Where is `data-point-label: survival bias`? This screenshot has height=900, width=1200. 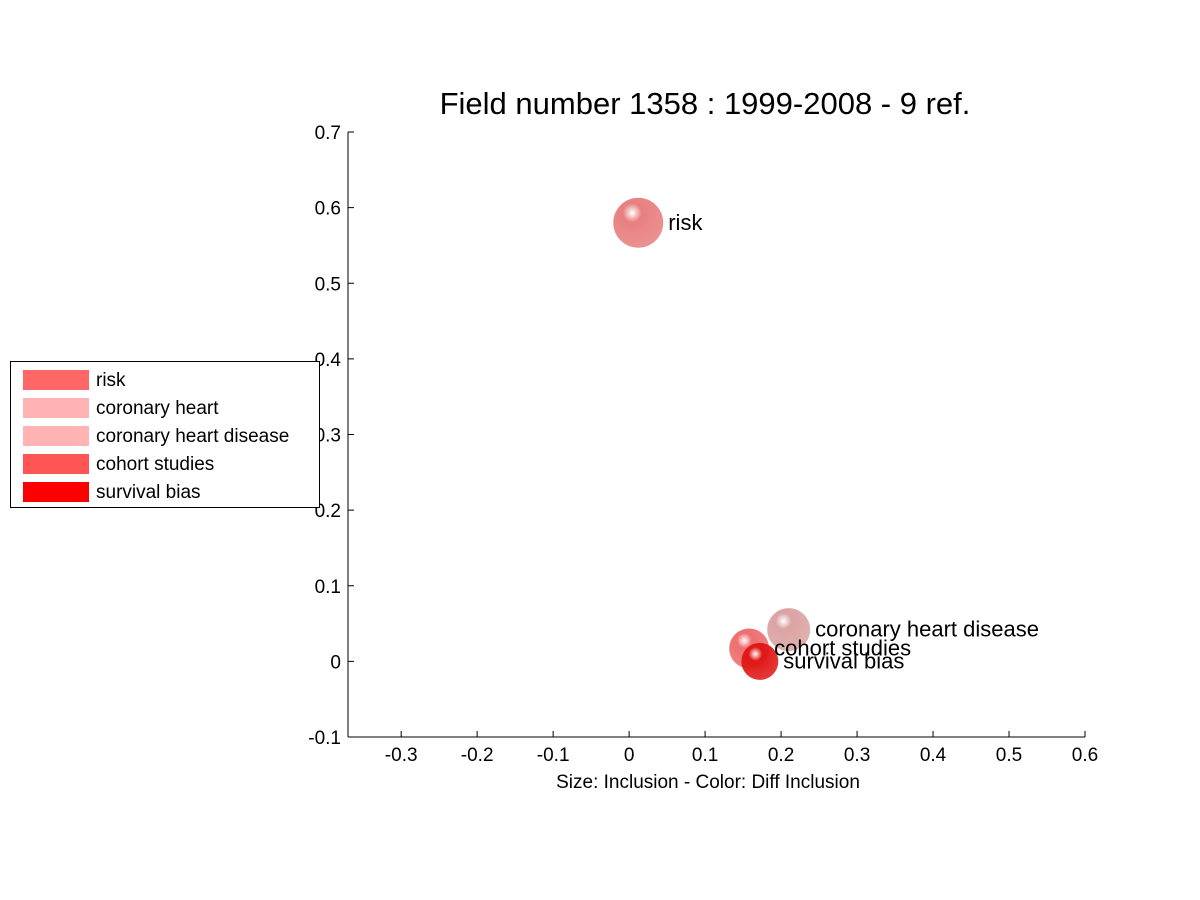
data-point-label: survival bias is located at coordinates (843, 660).